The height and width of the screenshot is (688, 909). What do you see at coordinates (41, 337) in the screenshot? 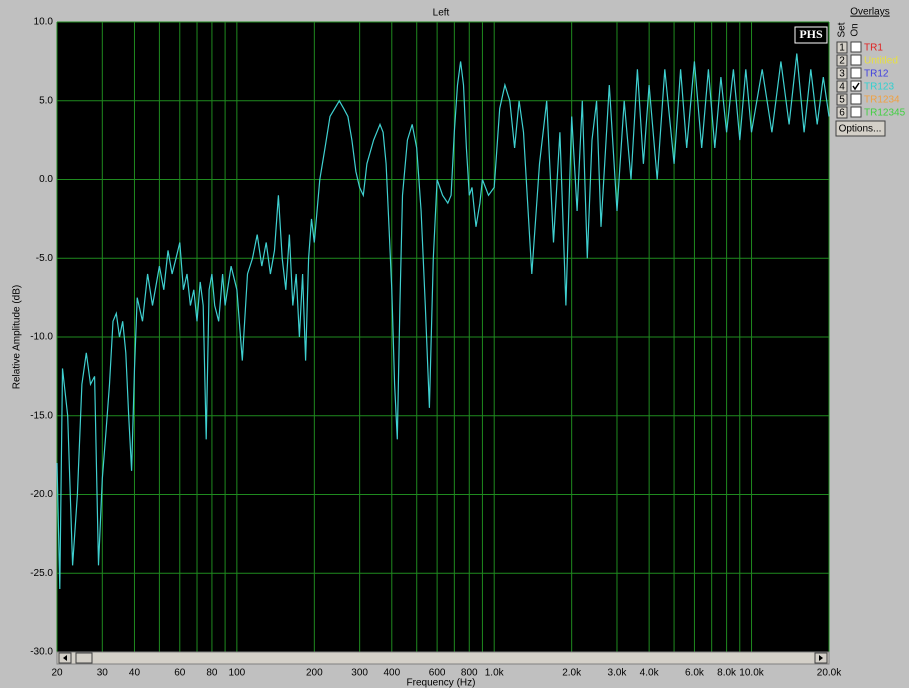
I see `y-tick-label: -10.0` at bounding box center [41, 337].